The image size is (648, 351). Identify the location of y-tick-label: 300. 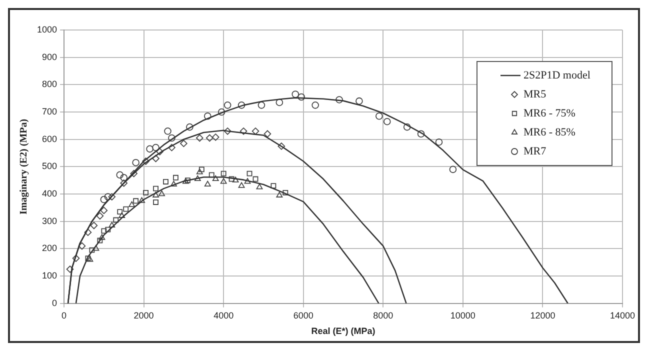
(50, 221).